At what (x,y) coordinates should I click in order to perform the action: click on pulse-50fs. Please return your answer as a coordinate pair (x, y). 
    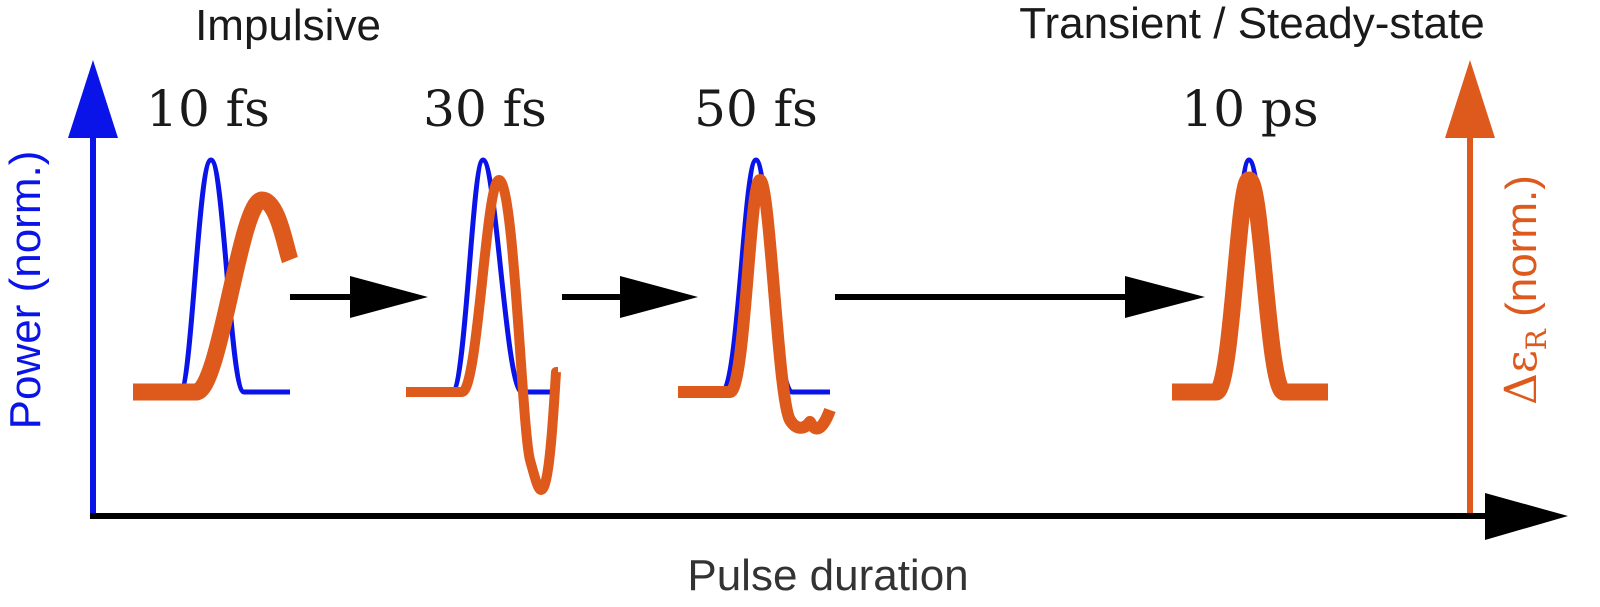
    Looking at the image, I should click on (757, 296).